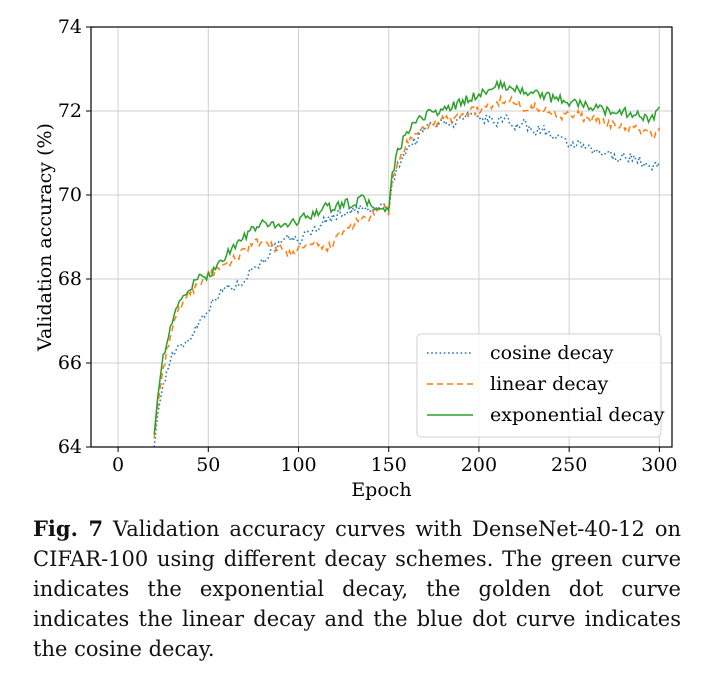 The image size is (704, 677). What do you see at coordinates (70, 111) in the screenshot?
I see `y-tick-label: 72` at bounding box center [70, 111].